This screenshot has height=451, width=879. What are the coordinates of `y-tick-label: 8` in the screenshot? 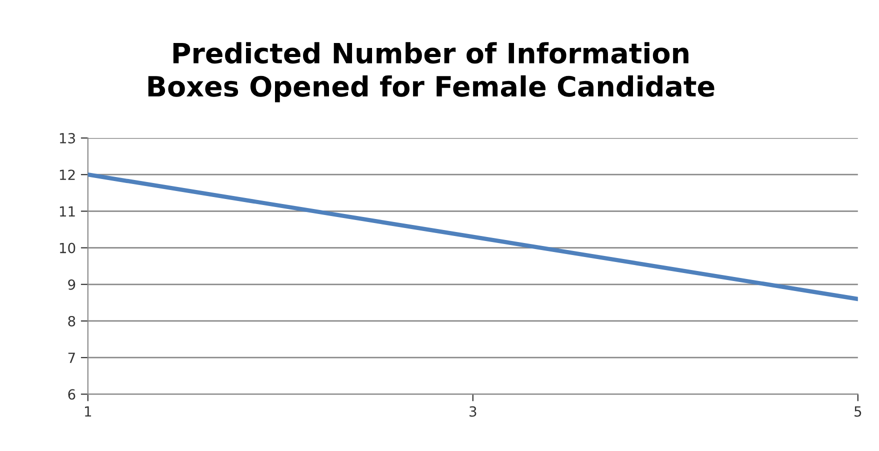 It's located at (72, 321).